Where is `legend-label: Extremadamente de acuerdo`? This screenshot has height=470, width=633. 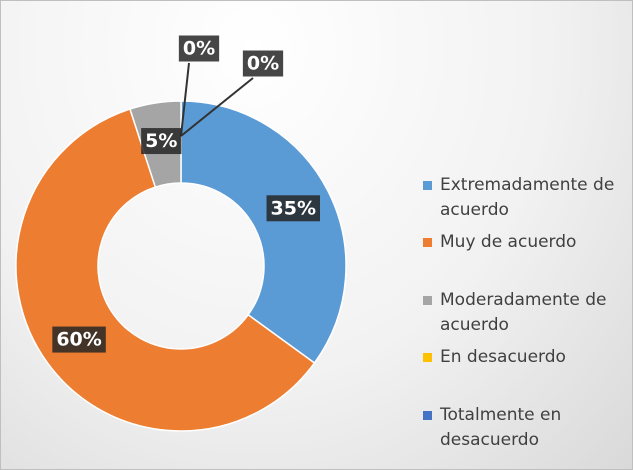 legend-label: Extremadamente de acuerdo is located at coordinates (527, 197).